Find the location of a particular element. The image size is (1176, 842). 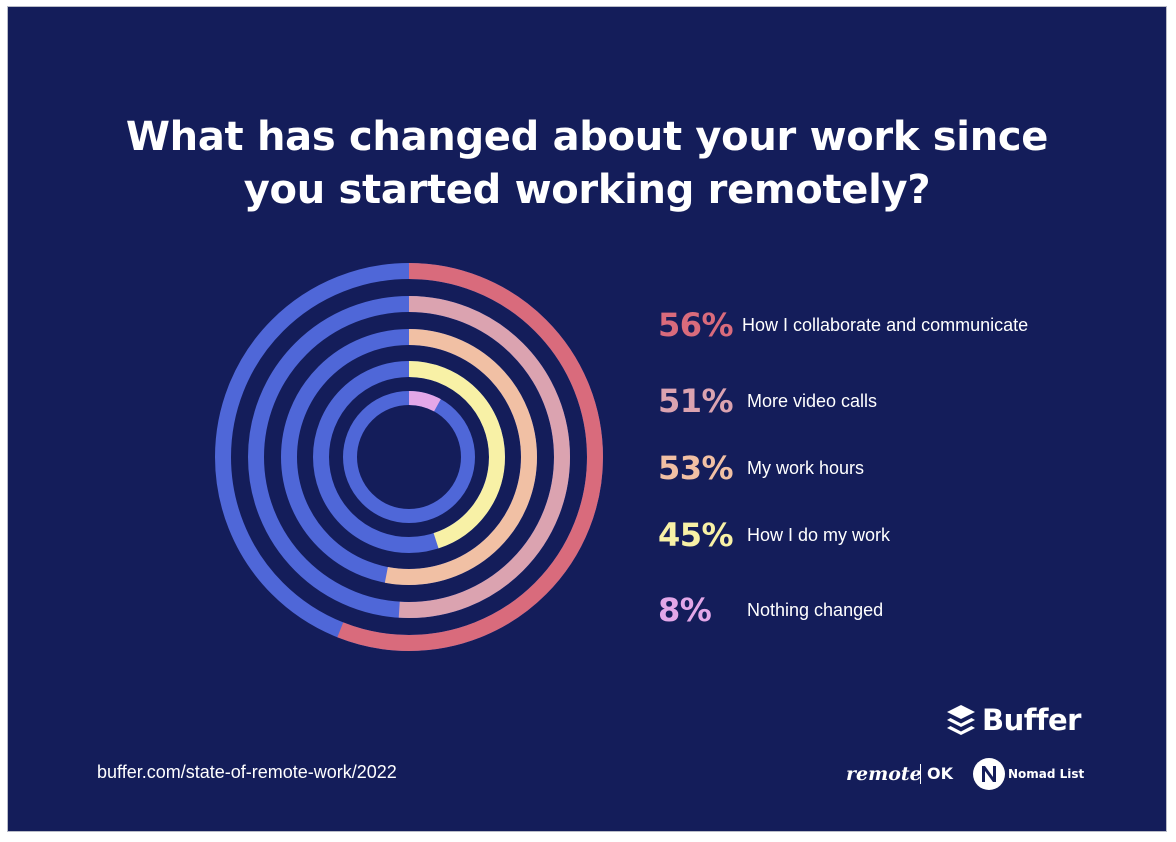

legend-value: 51% is located at coordinates (696, 401).